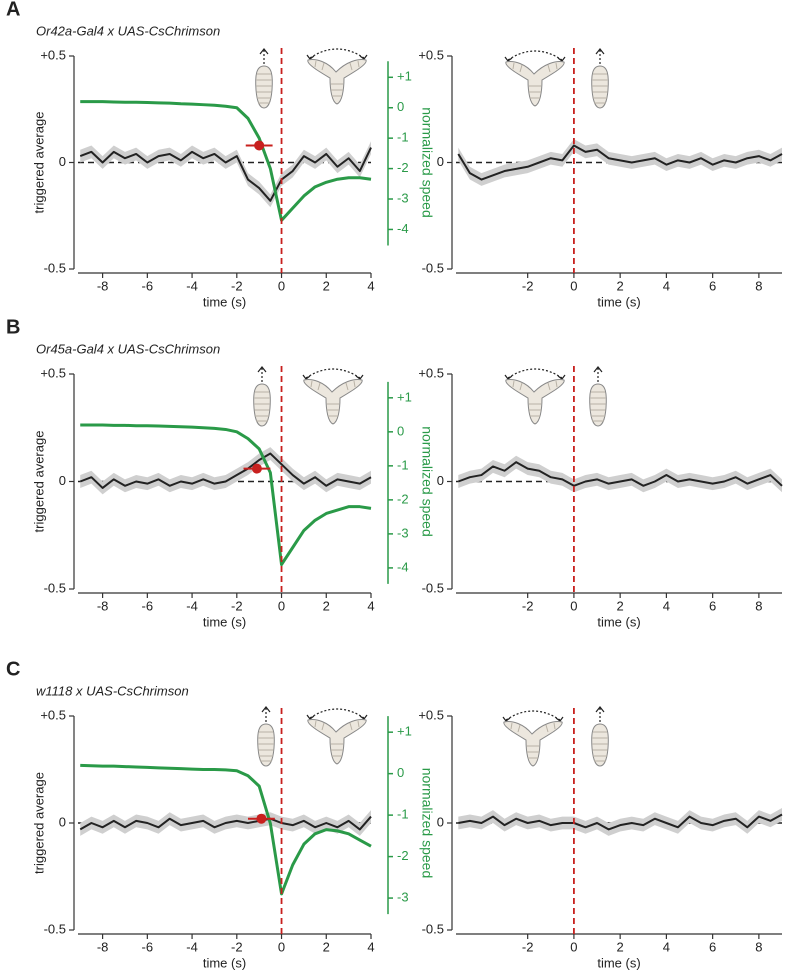 The image size is (786, 978). What do you see at coordinates (13, 327) in the screenshot?
I see `panel-letter: B` at bounding box center [13, 327].